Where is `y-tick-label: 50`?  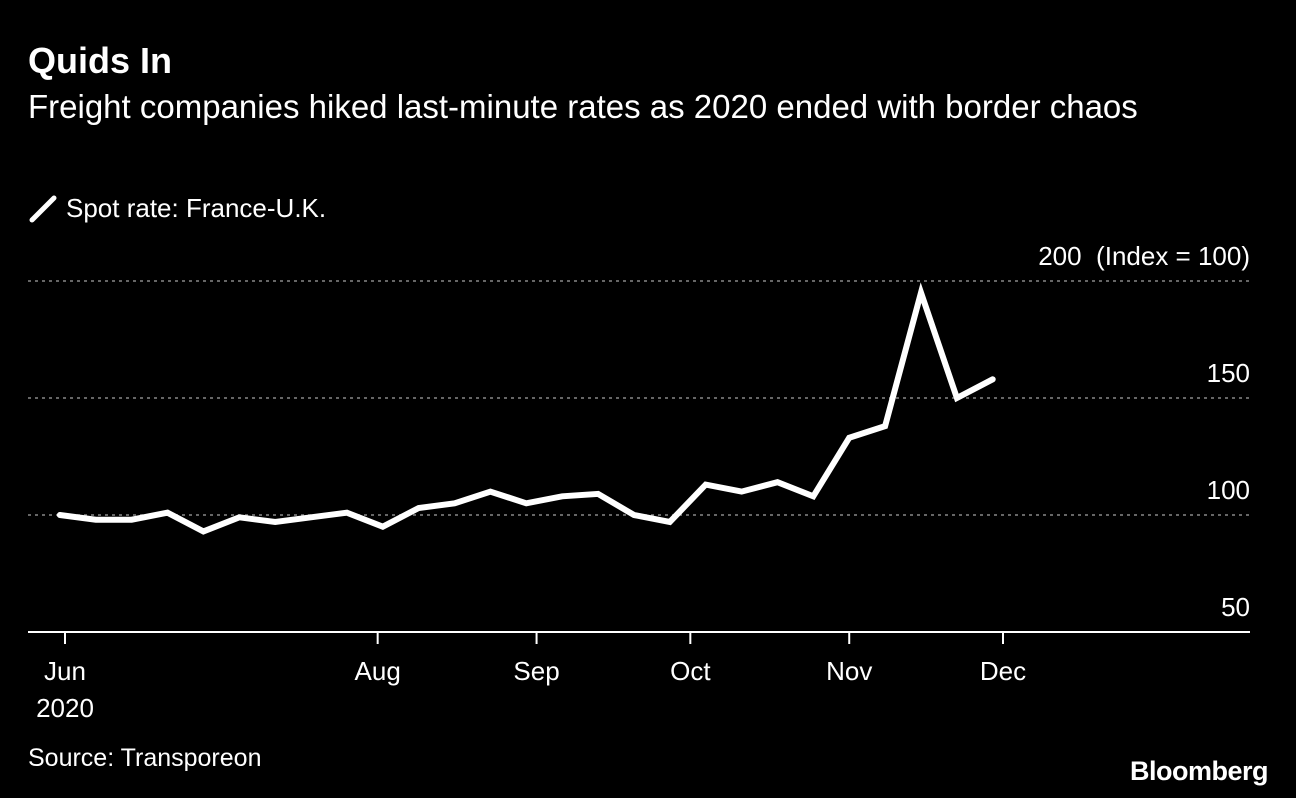 y-tick-label: 50 is located at coordinates (1235, 607).